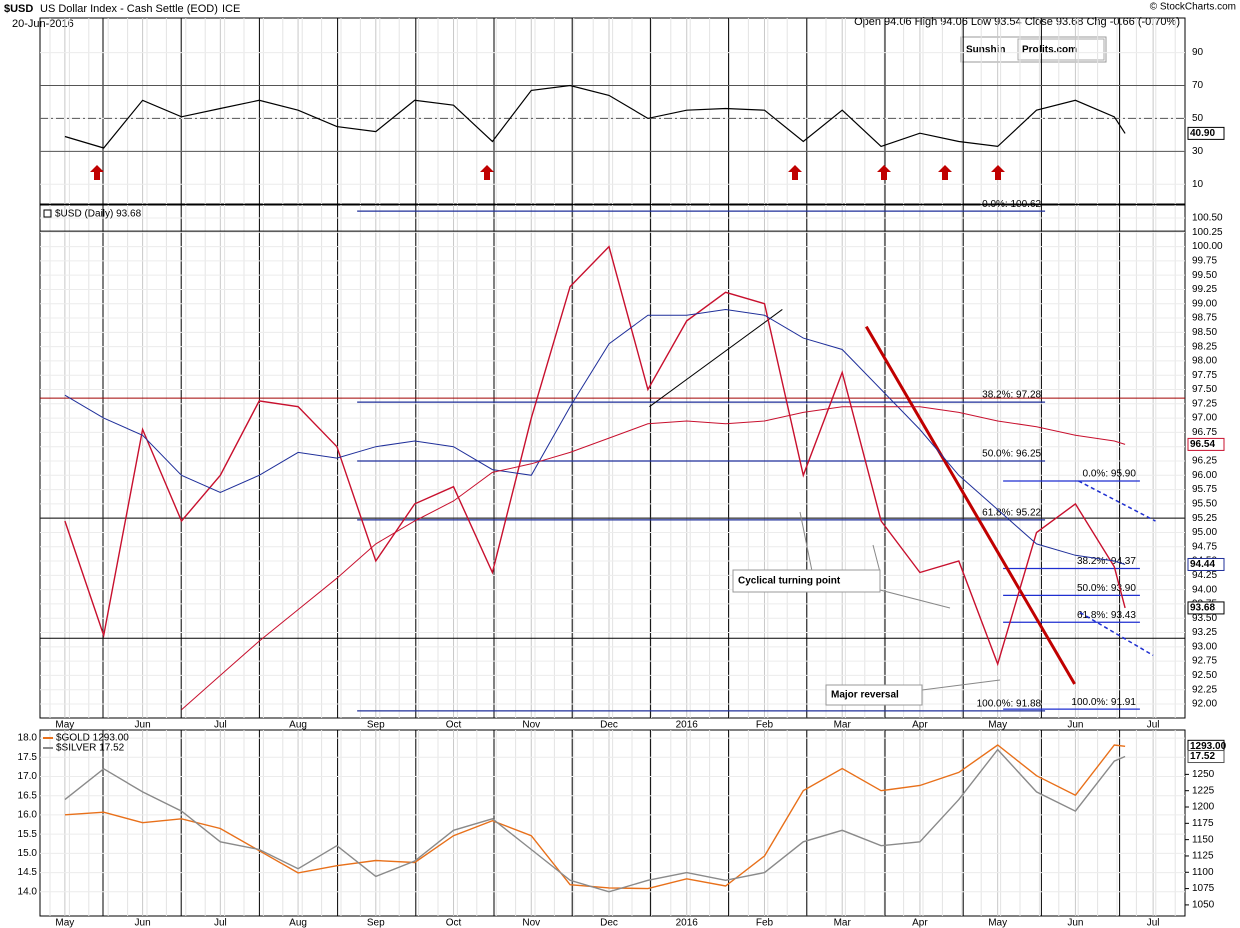 This screenshot has width=1240, height=928. I want to click on annotation-box, so click(806, 581).